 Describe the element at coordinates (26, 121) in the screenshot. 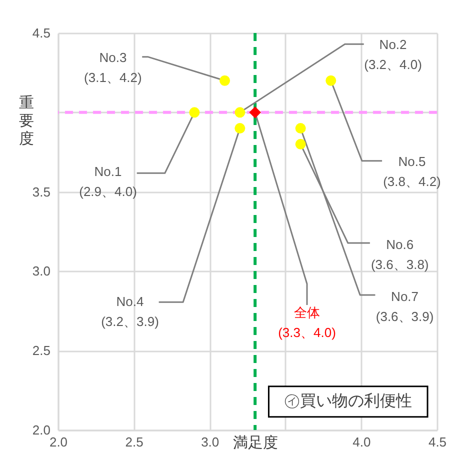

I see `y-axis-title: 重要度` at that location.